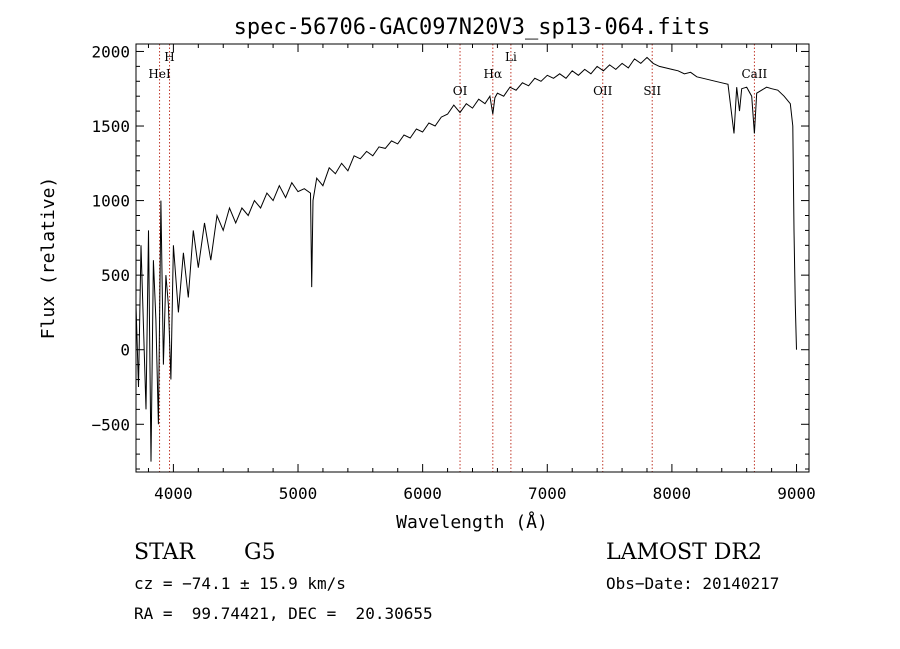  I want to click on line-marker-label: H, so click(169, 57).